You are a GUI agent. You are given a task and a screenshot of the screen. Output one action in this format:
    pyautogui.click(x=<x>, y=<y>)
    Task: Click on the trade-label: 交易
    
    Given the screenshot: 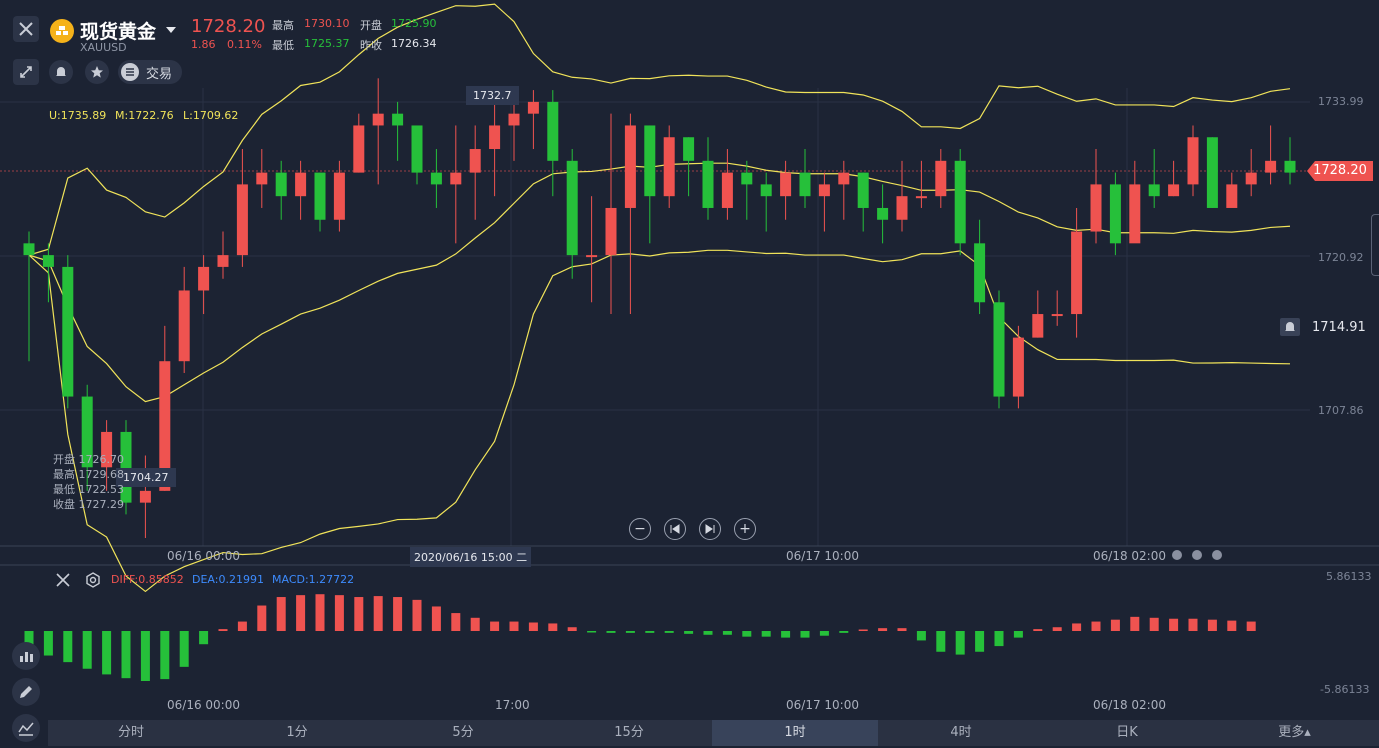 What is the action you would take?
    pyautogui.click(x=159, y=74)
    